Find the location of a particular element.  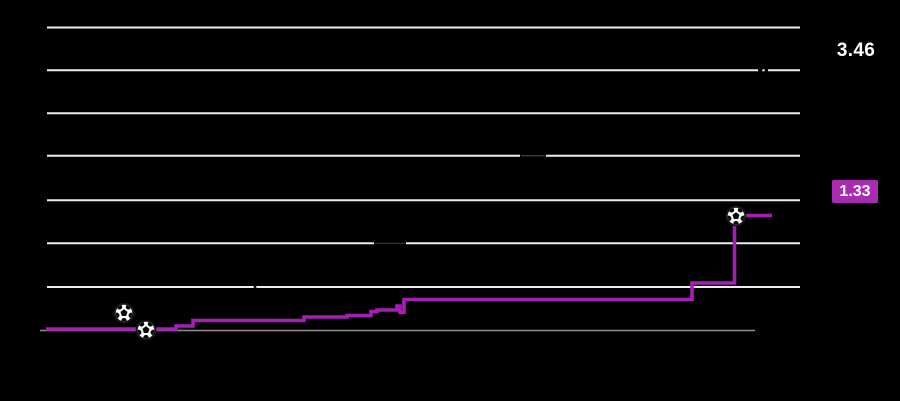

home-odds-label: 3.46 is located at coordinates (856, 50).